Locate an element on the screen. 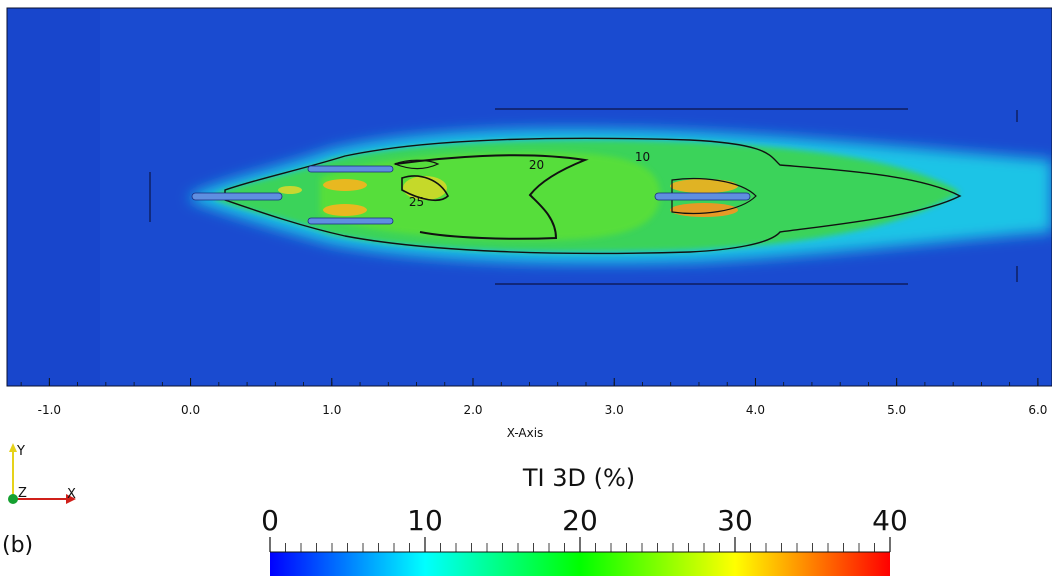 The height and width of the screenshot is (581, 1052). x-tick-label: 6.0 is located at coordinates (1037, 410).